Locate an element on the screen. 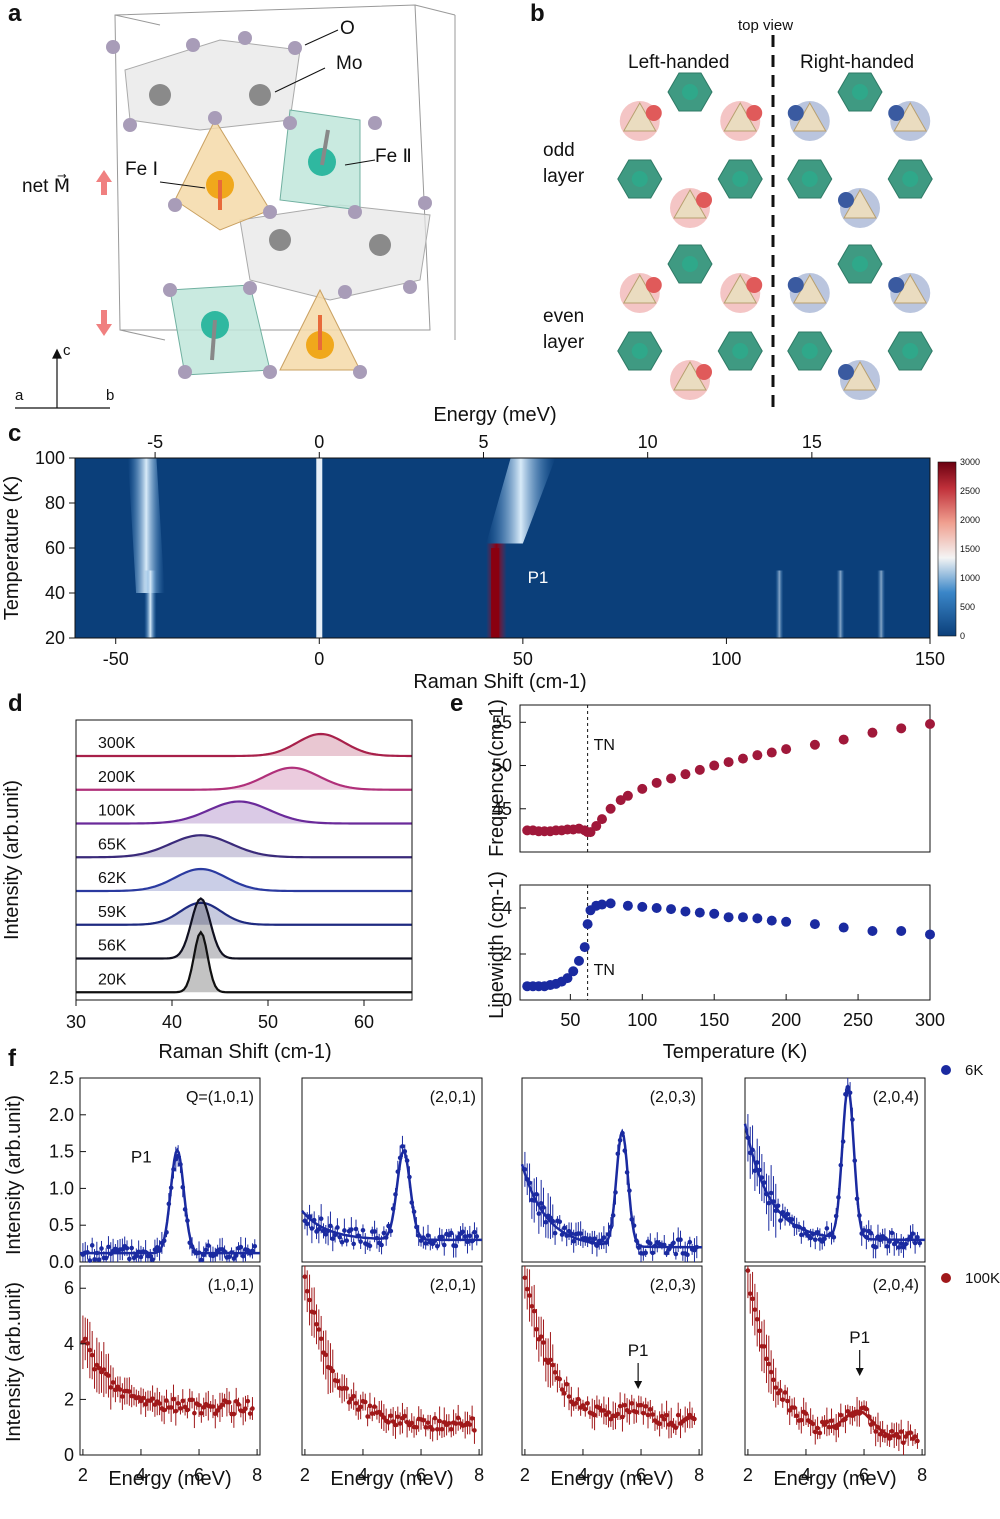  panel-e-top-y-tick-label: 55 is located at coordinates (502, 722).